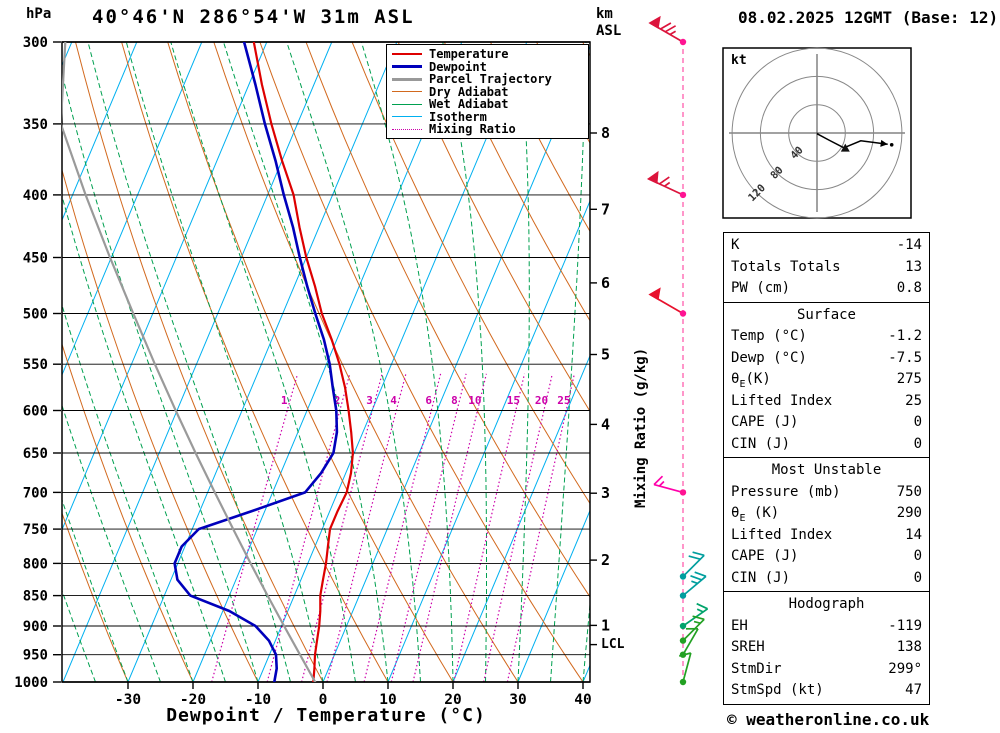  I want to click on svg-text: 5, so click(605, 355).